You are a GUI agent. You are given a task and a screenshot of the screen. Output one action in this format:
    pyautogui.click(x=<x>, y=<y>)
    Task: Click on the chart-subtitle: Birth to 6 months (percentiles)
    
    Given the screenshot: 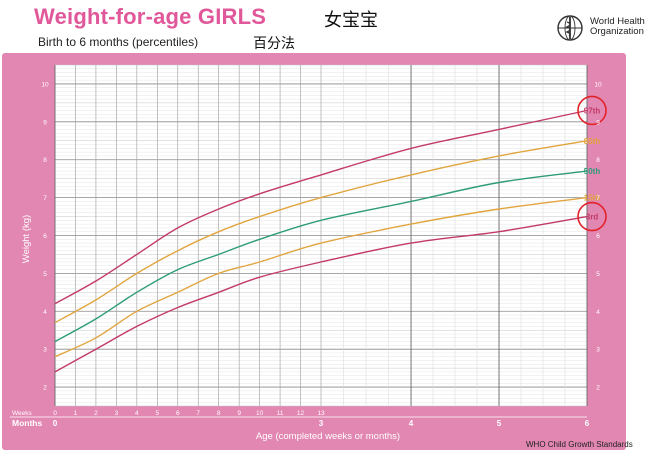 What is the action you would take?
    pyautogui.click(x=118, y=42)
    